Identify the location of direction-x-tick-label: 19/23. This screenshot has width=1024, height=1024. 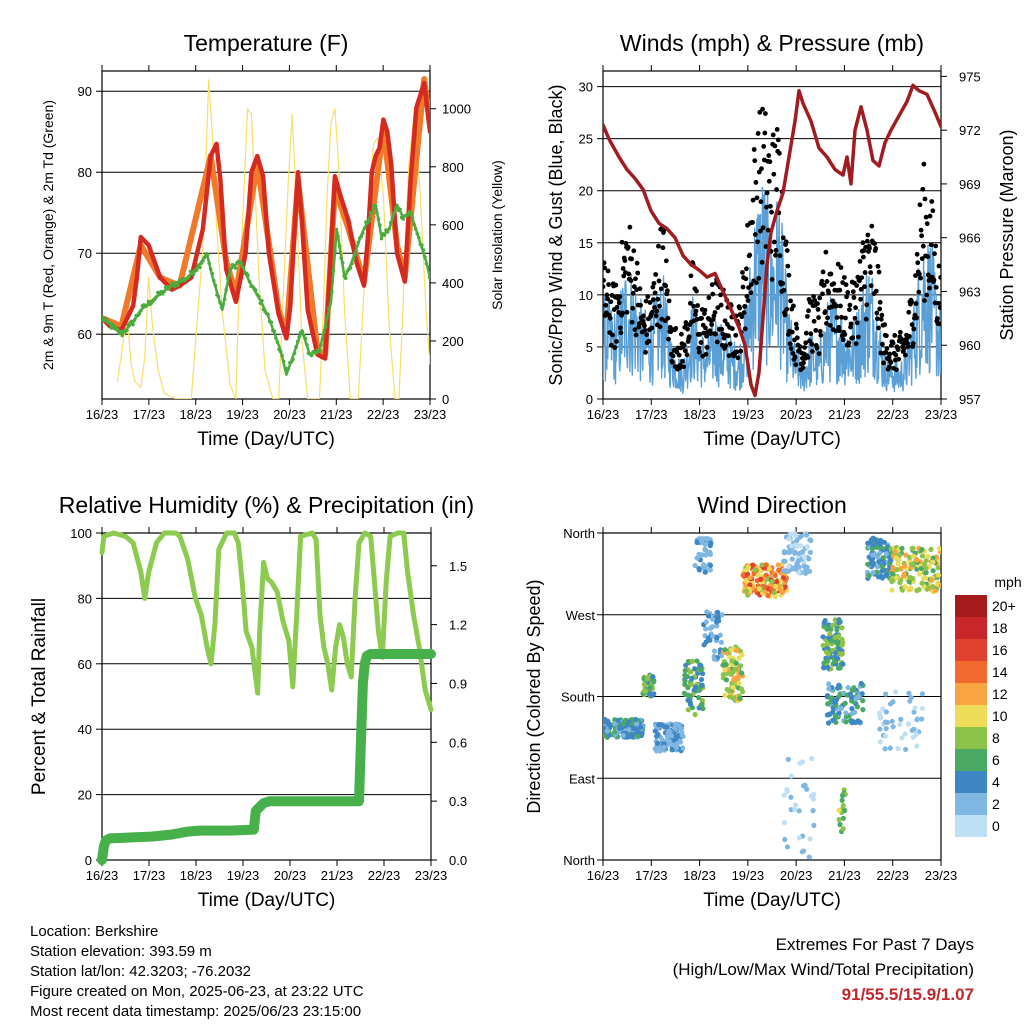
(748, 875).